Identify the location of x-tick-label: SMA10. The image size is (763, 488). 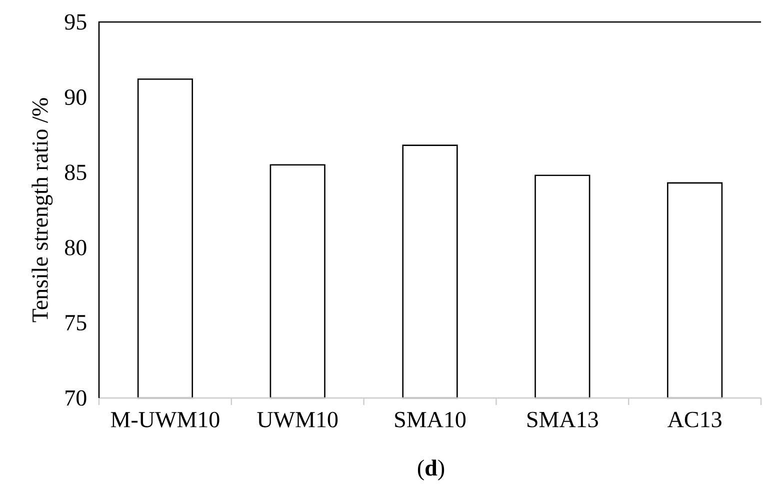
(430, 420).